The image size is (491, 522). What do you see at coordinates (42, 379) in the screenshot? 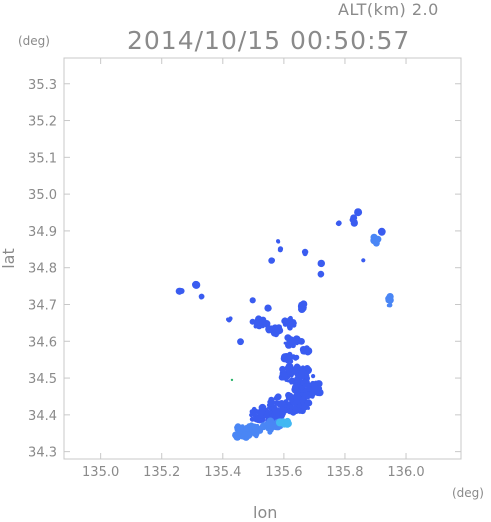
I see `y-tick-label: 34.5` at bounding box center [42, 379].